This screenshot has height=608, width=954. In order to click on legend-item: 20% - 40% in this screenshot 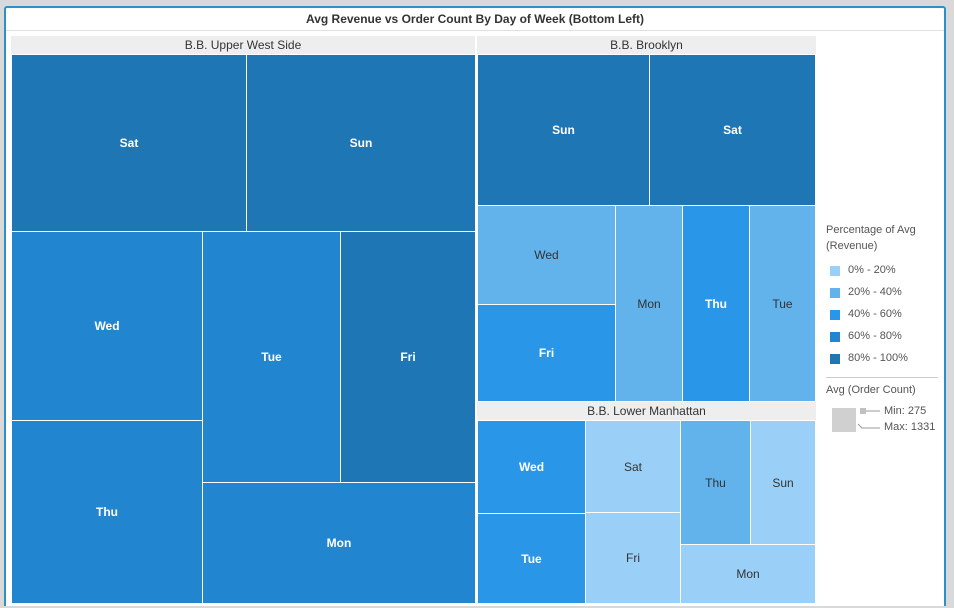, I will do `click(882, 293)`.